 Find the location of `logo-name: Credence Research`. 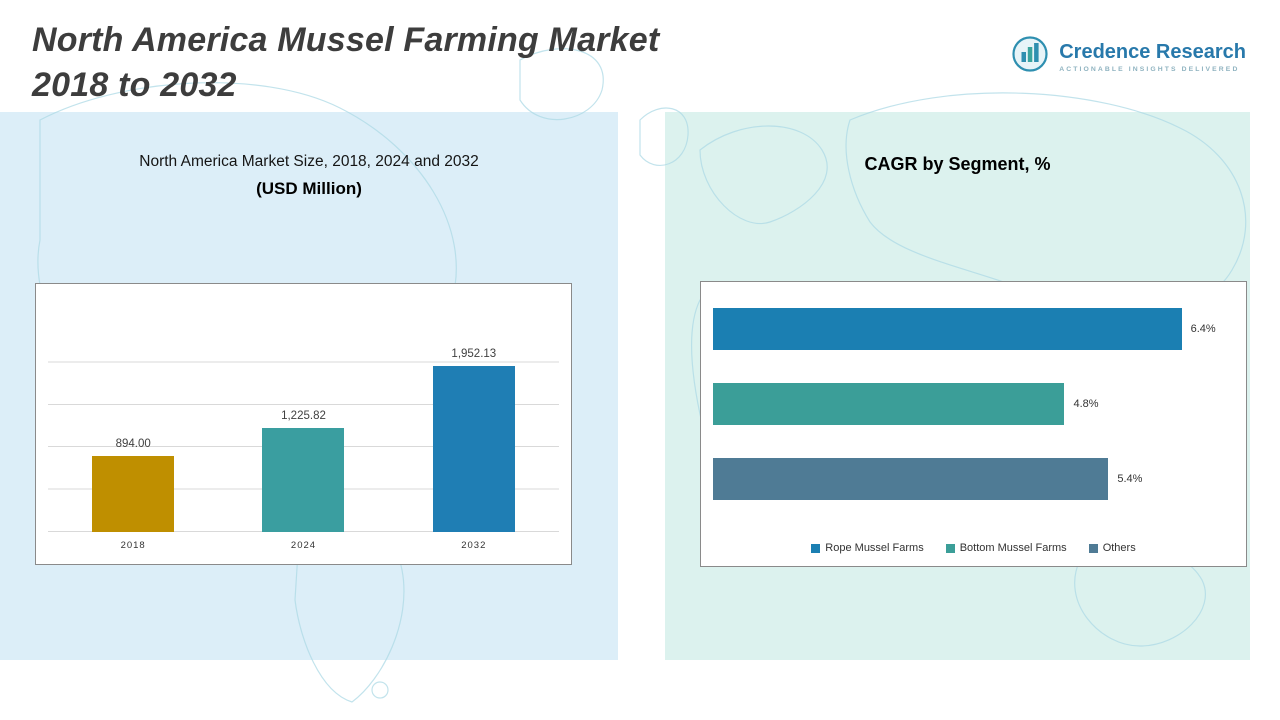

logo-name: Credence Research is located at coordinates (1152, 51).